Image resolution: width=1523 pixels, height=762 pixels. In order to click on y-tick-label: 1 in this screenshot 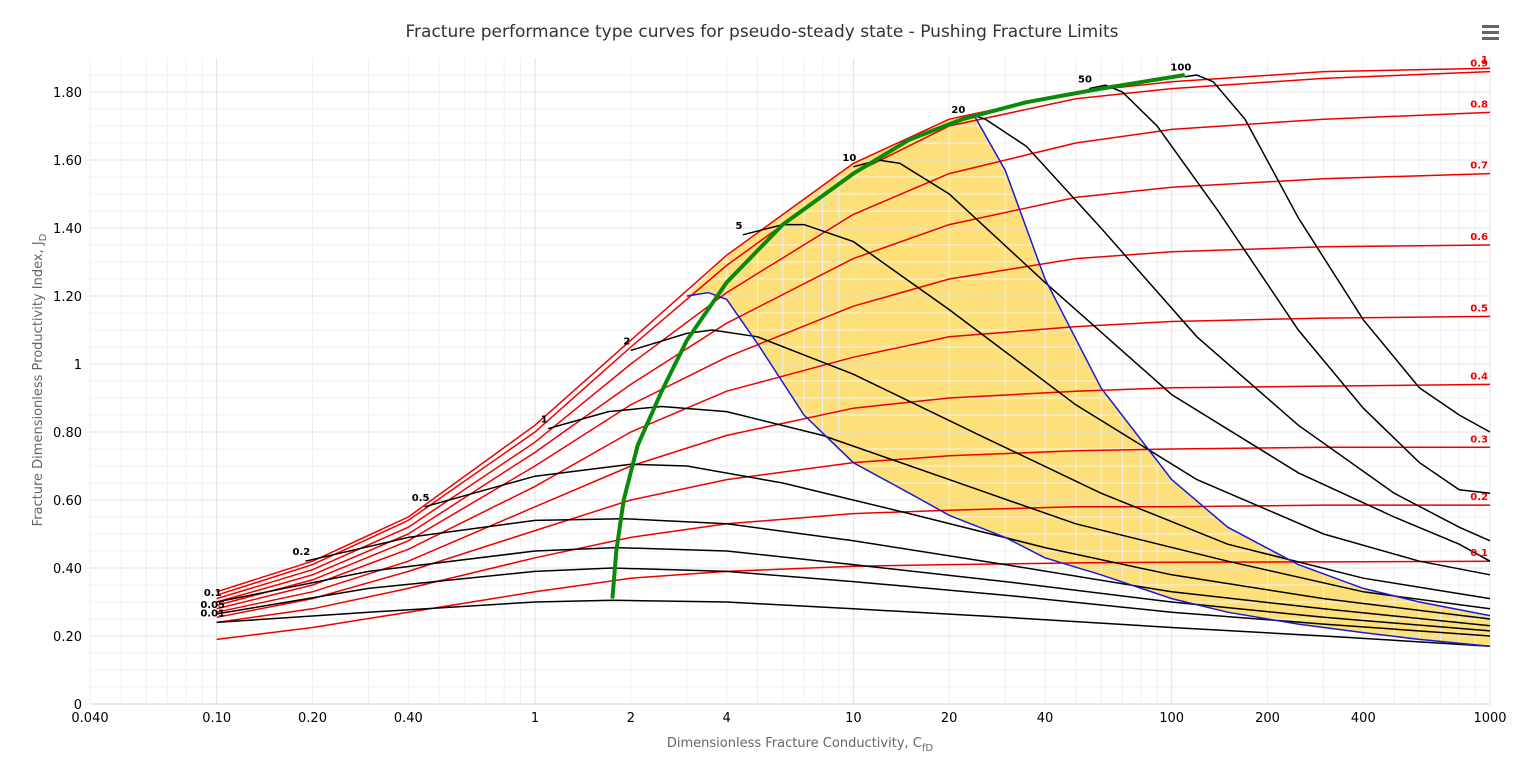, I will do `click(78, 365)`.